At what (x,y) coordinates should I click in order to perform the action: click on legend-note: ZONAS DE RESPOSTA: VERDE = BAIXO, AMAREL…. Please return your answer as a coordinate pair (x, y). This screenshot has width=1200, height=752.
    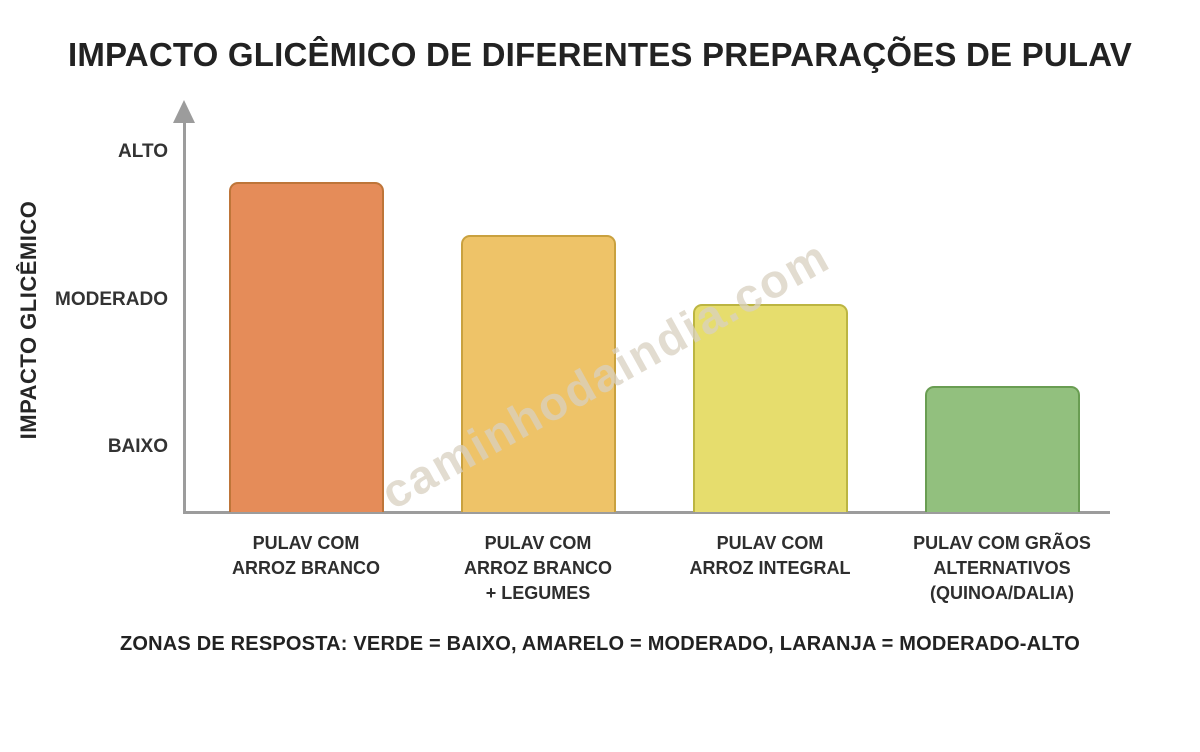
    Looking at the image, I should click on (600, 644).